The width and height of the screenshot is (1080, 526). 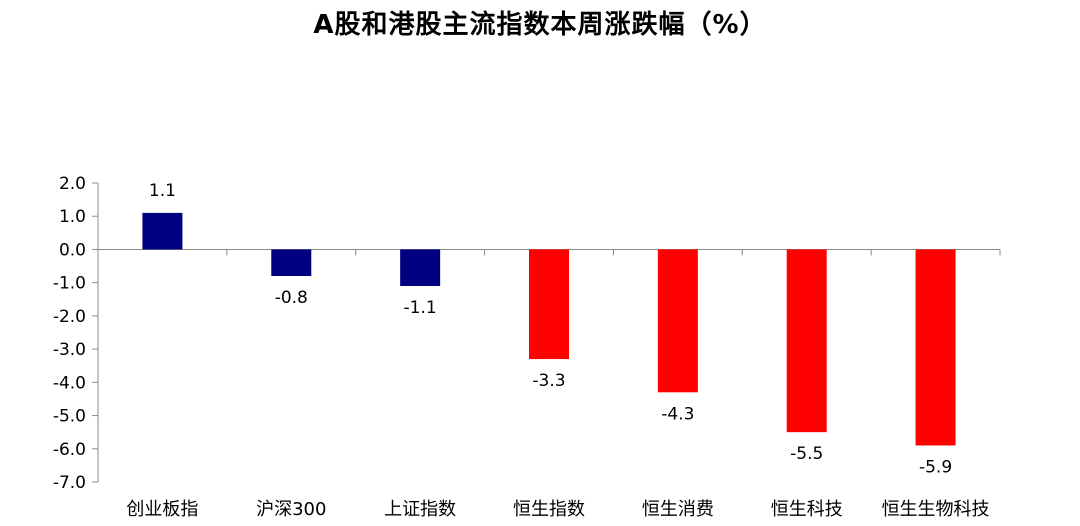 What do you see at coordinates (420, 509) in the screenshot?
I see `x-category-label: 上证指数` at bounding box center [420, 509].